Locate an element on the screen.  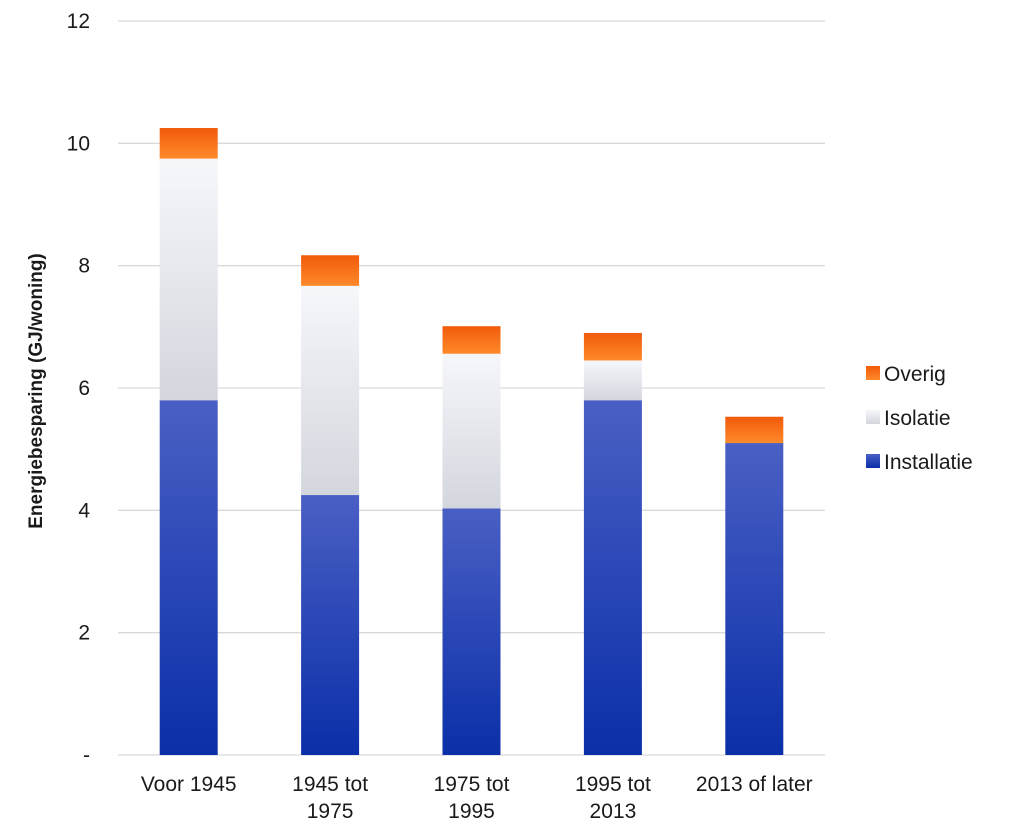
y-tick-label: 12 is located at coordinates (78, 21).